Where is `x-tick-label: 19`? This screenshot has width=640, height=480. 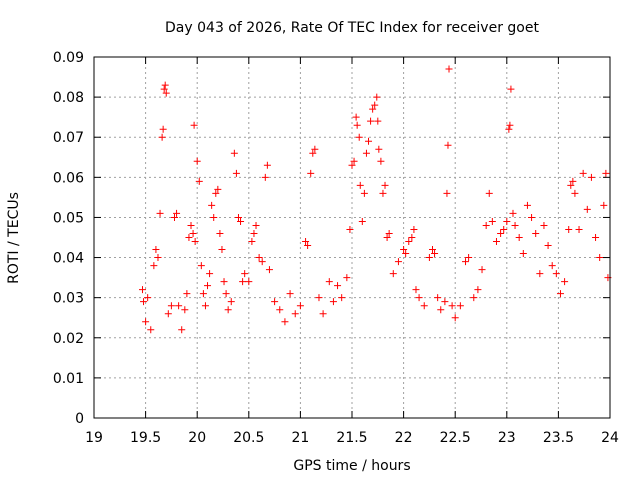
x-tick-label: 19 is located at coordinates (94, 438).